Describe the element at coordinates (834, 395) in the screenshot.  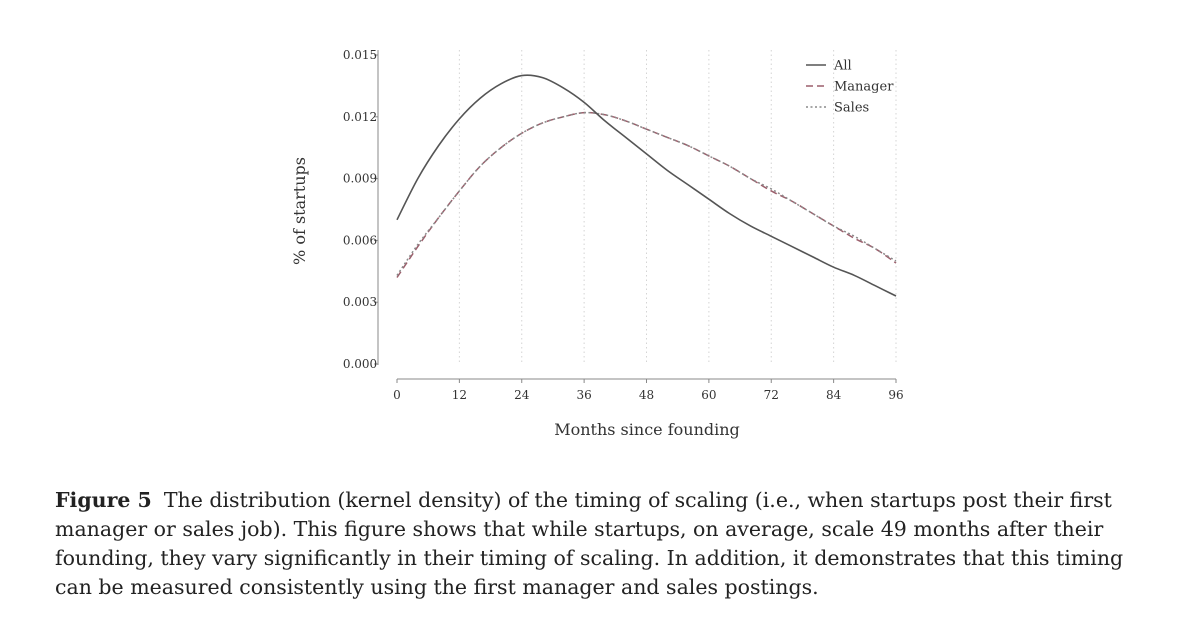
I see `x-tick-label: 84` at that location.